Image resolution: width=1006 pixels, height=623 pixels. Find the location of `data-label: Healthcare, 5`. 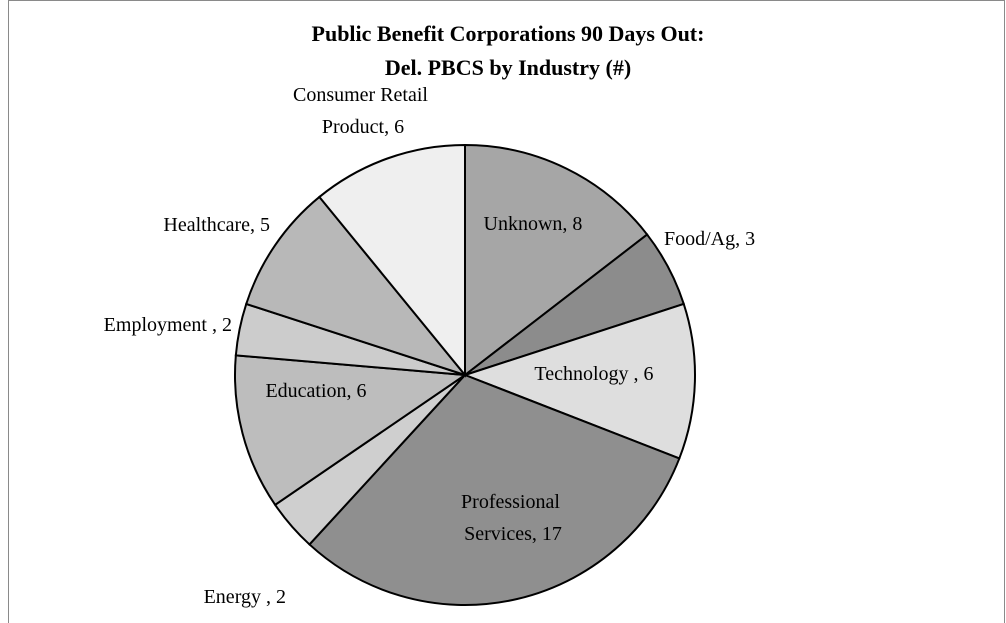

data-label: Healthcare, 5 is located at coordinates (216, 225).